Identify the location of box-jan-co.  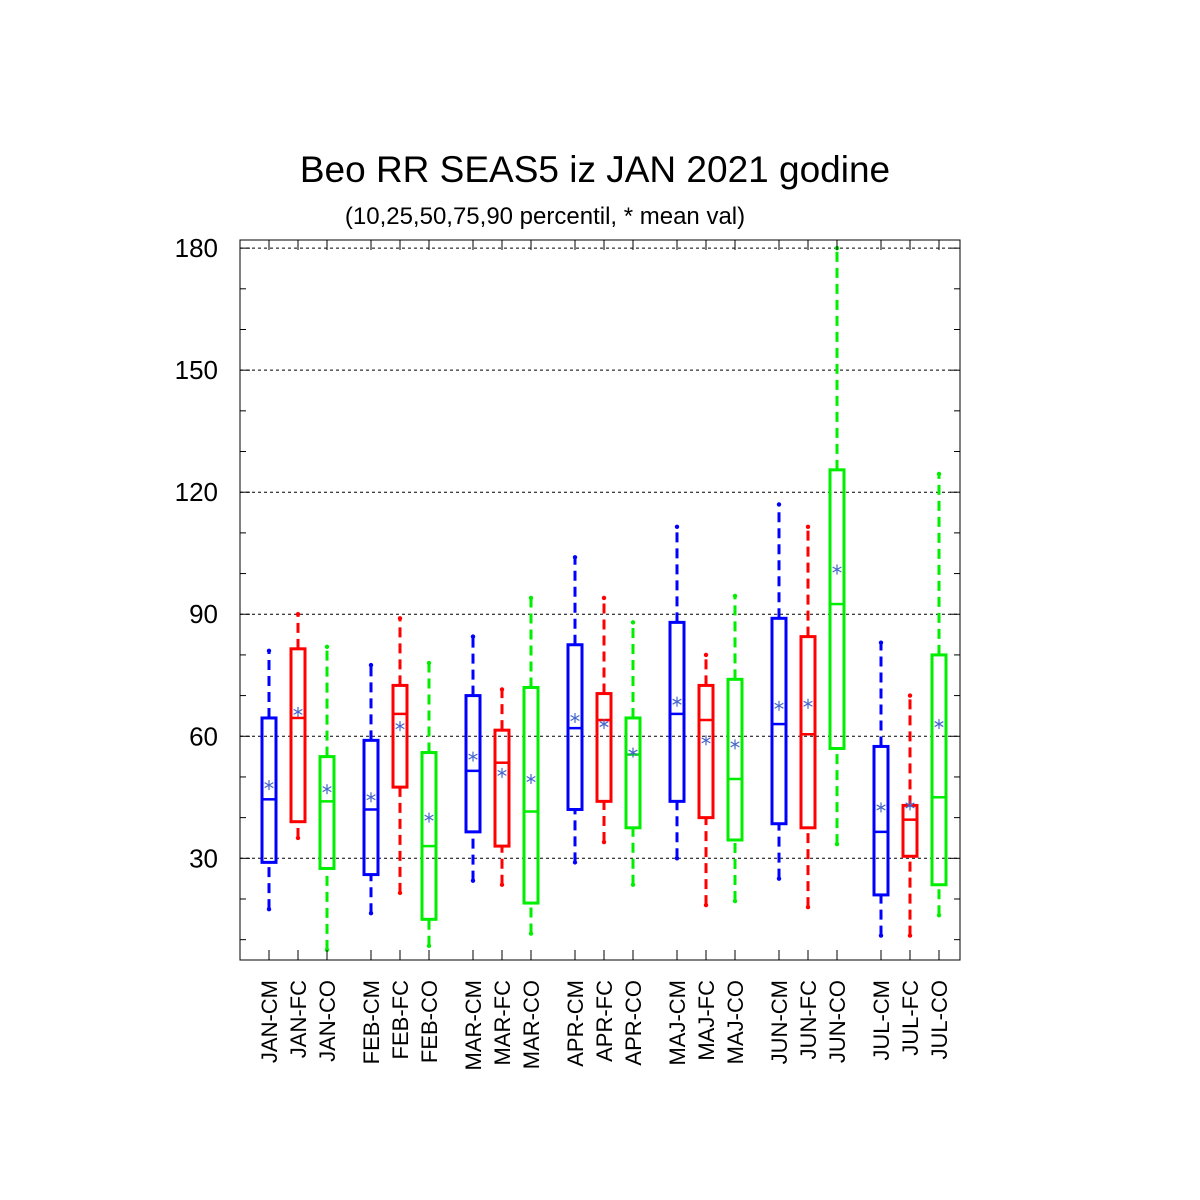
(327, 798).